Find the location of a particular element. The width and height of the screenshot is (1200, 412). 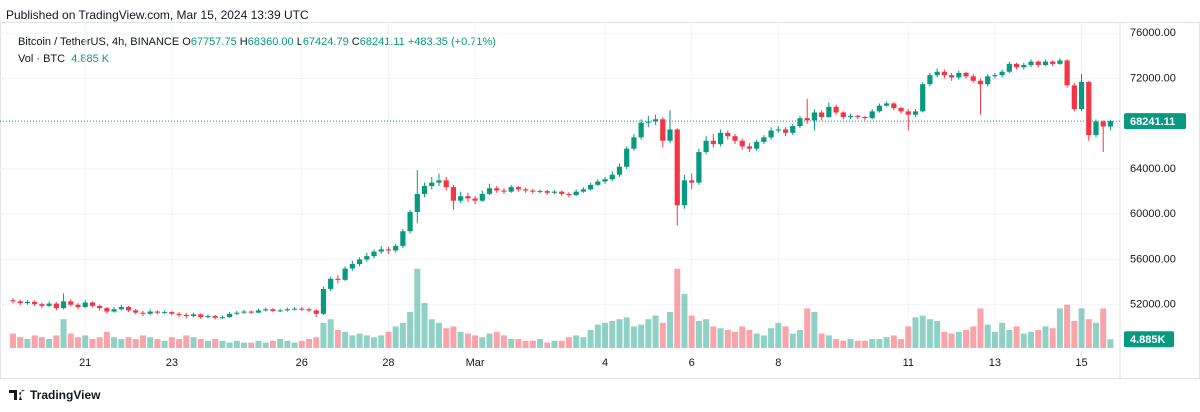

ohlc-value: 67424.79 is located at coordinates (325, 42).